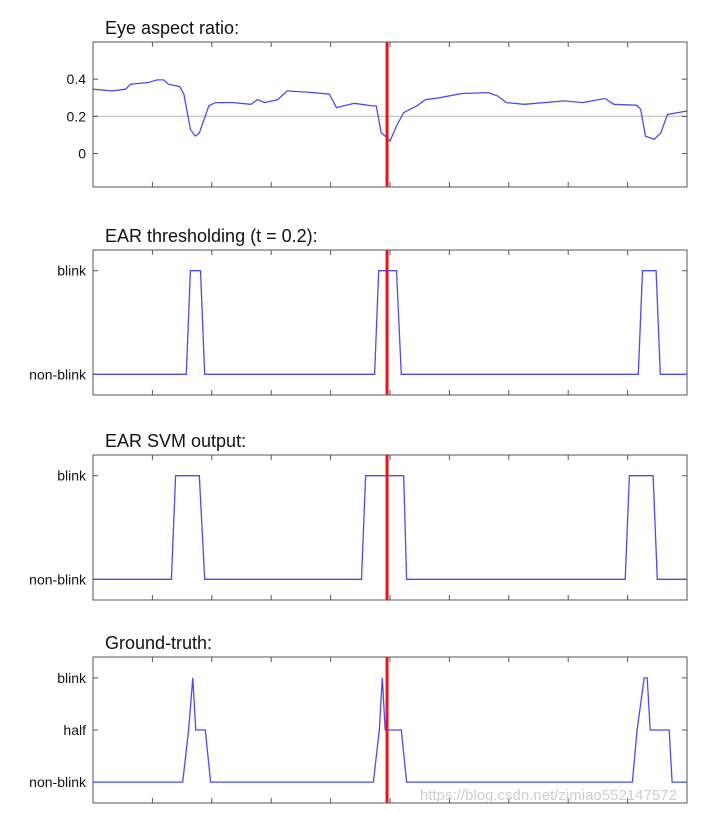 The image size is (702, 813). Describe the element at coordinates (211, 236) in the screenshot. I see `panel-title: EAR thresholding (t = 0.2):` at that location.